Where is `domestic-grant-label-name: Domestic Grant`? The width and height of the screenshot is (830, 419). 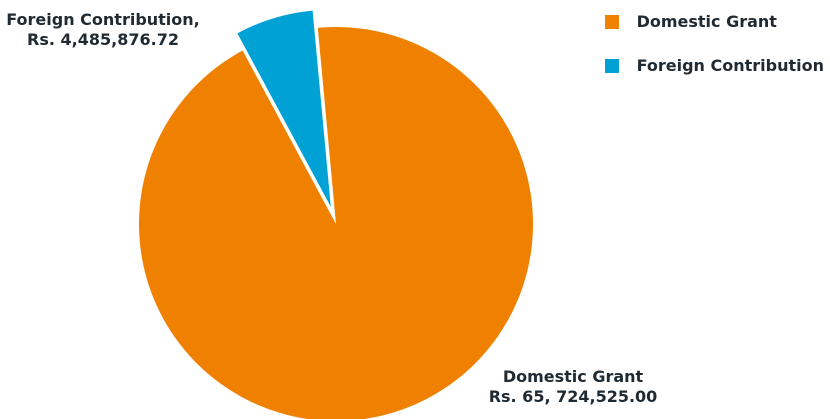
domestic-grant-label-name: Domestic Grant is located at coordinates (573, 376).